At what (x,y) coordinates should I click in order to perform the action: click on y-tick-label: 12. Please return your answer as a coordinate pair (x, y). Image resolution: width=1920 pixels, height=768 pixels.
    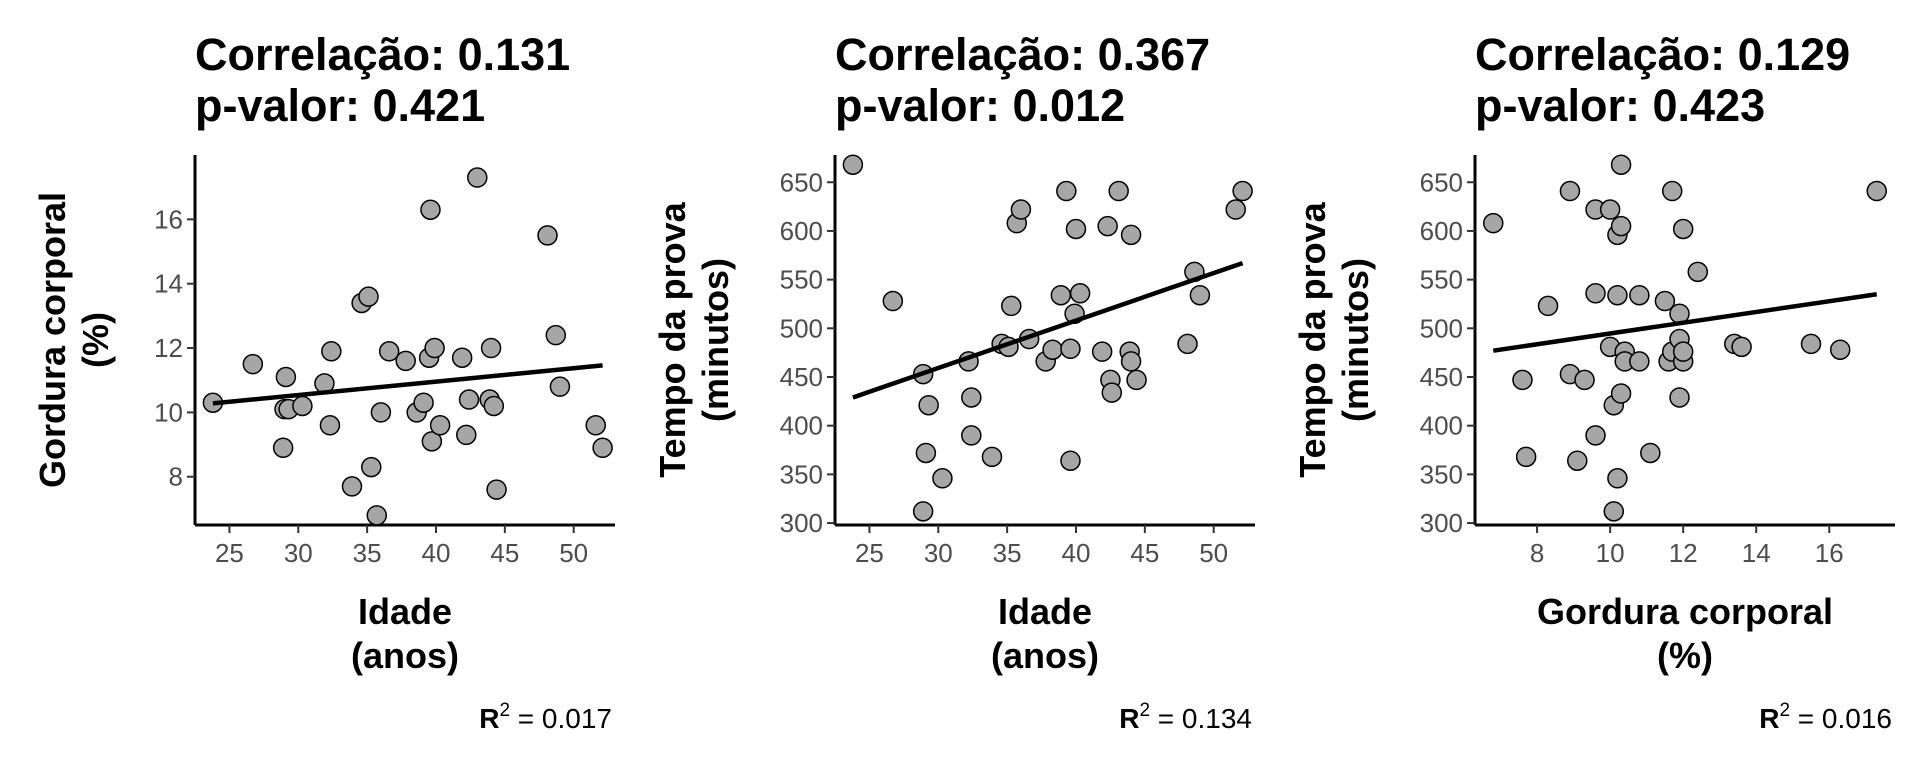
    Looking at the image, I should click on (168, 348).